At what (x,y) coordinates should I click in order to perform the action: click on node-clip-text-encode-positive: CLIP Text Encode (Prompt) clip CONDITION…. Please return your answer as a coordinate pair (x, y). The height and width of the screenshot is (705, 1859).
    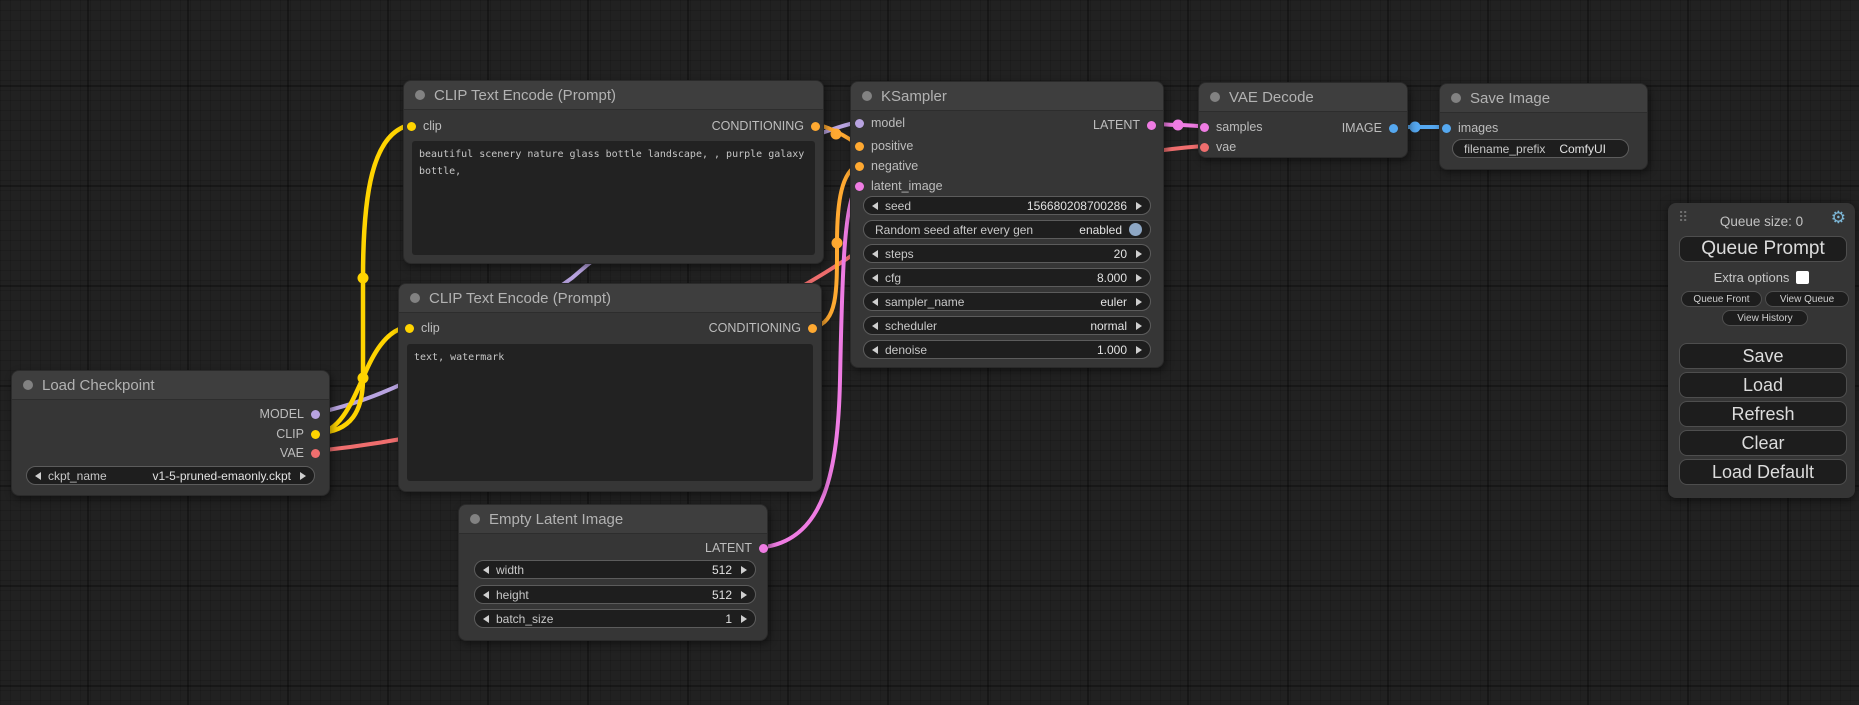
    Looking at the image, I should click on (613, 172).